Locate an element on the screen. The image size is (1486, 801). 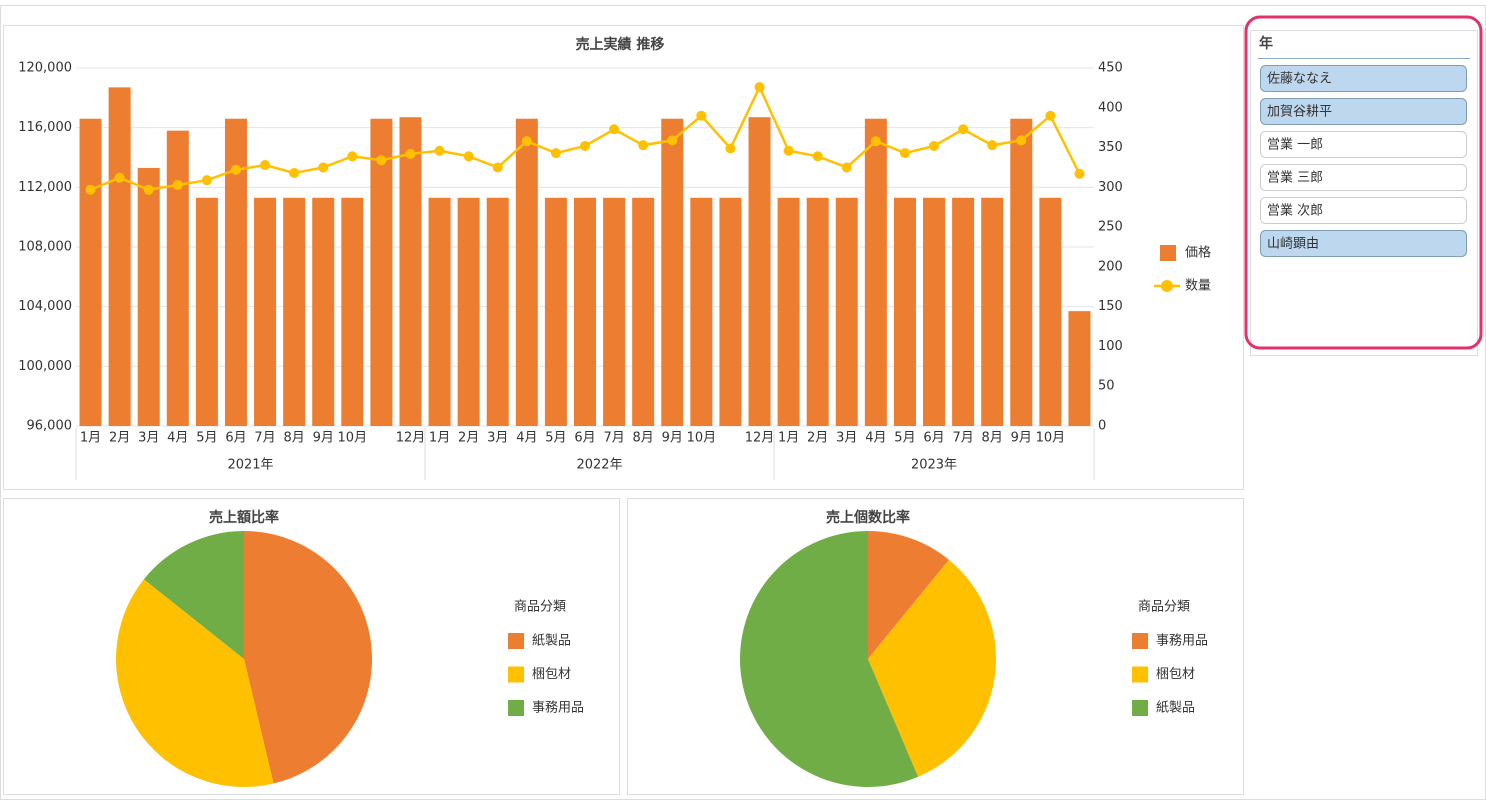
slicer-item-label: 営業 一郎 is located at coordinates (1295, 145).